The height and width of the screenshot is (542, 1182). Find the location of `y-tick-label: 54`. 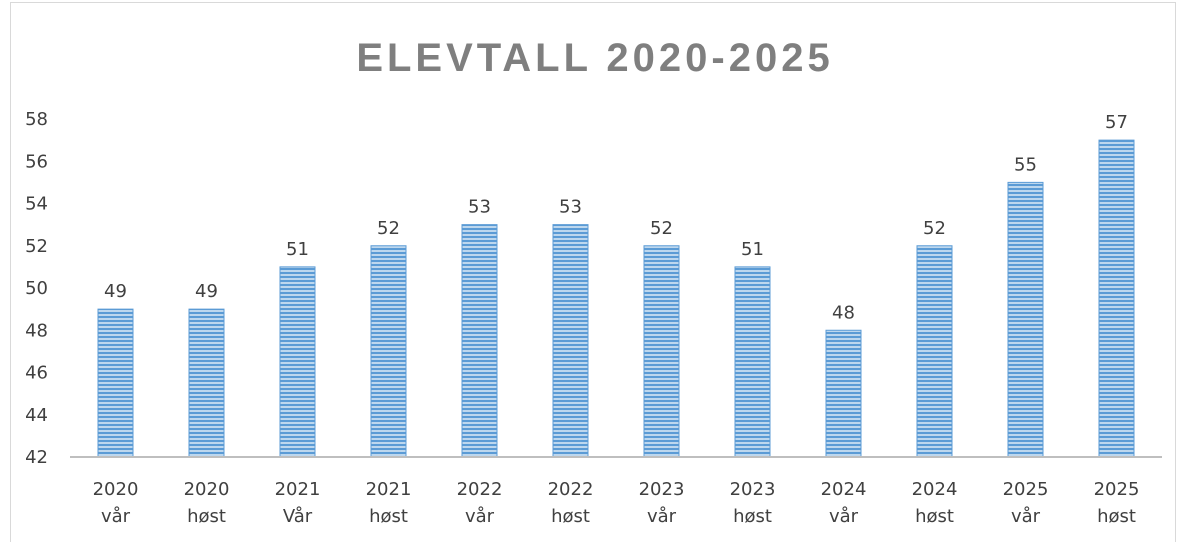

y-tick-label: 54 is located at coordinates (36, 204).